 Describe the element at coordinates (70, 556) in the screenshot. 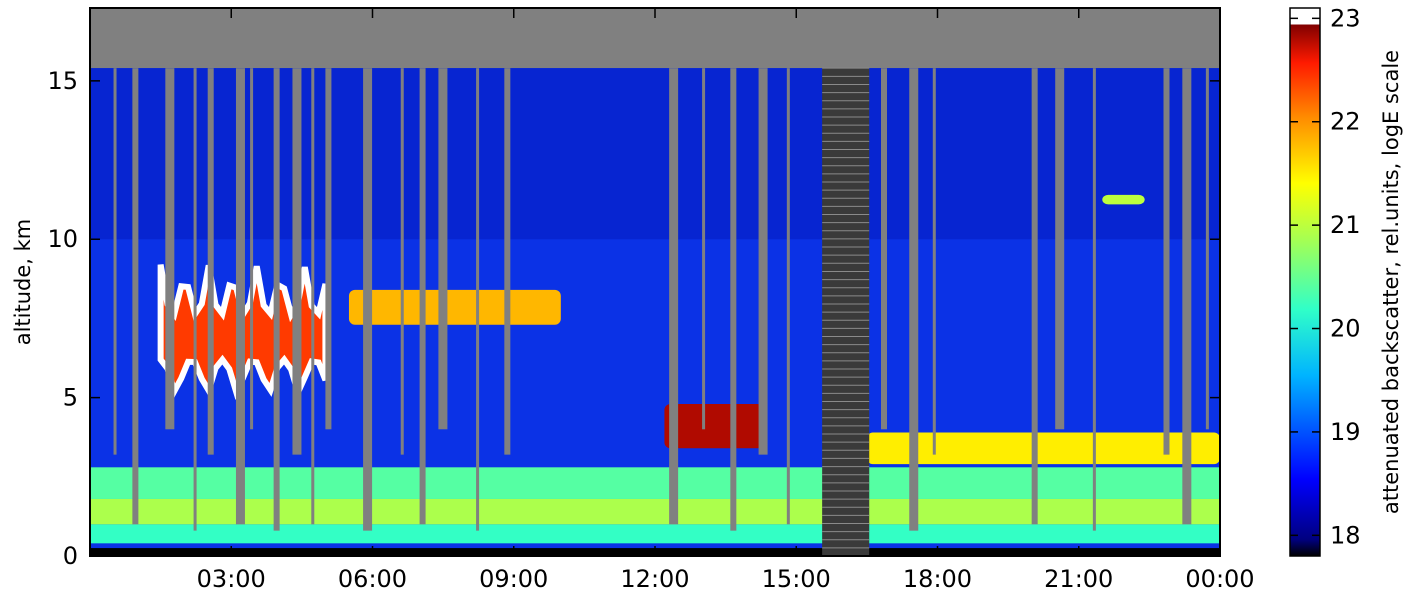

I see `y-tick-label: 0` at that location.